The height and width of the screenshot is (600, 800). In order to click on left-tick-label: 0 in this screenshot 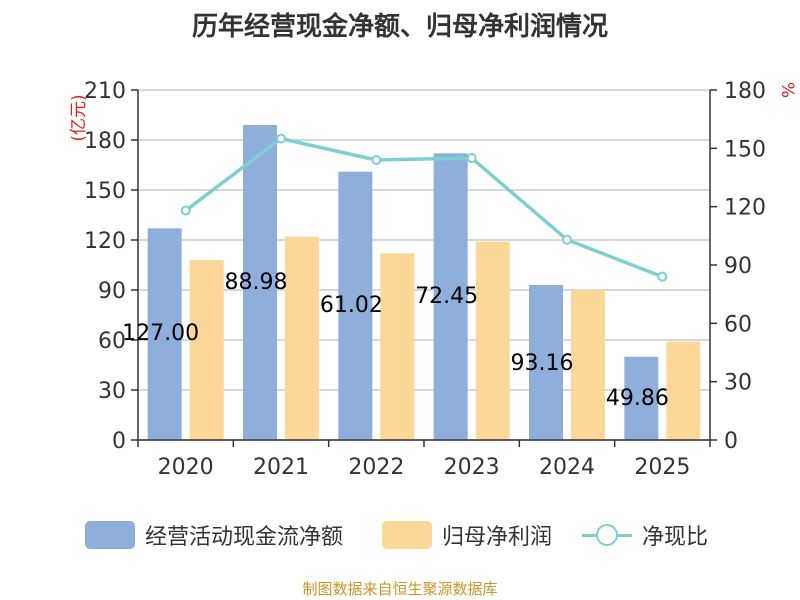, I will do `click(119, 441)`.